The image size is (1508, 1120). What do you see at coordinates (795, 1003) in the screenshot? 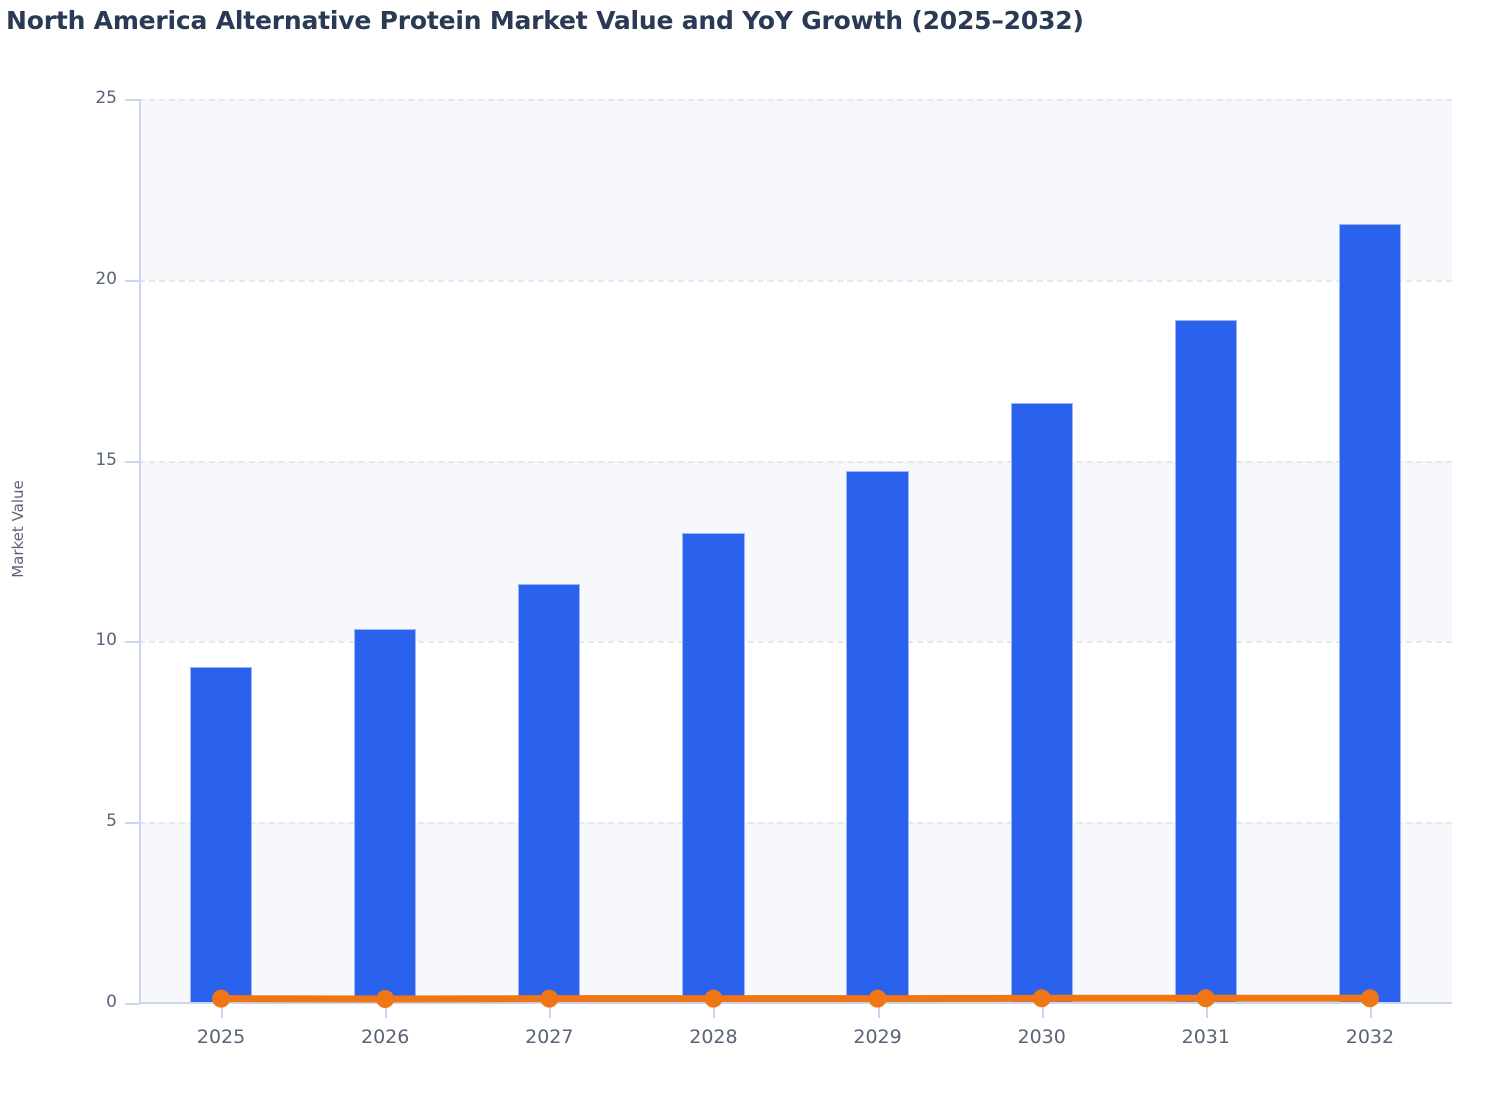
I see `x-axis-line` at bounding box center [795, 1003].